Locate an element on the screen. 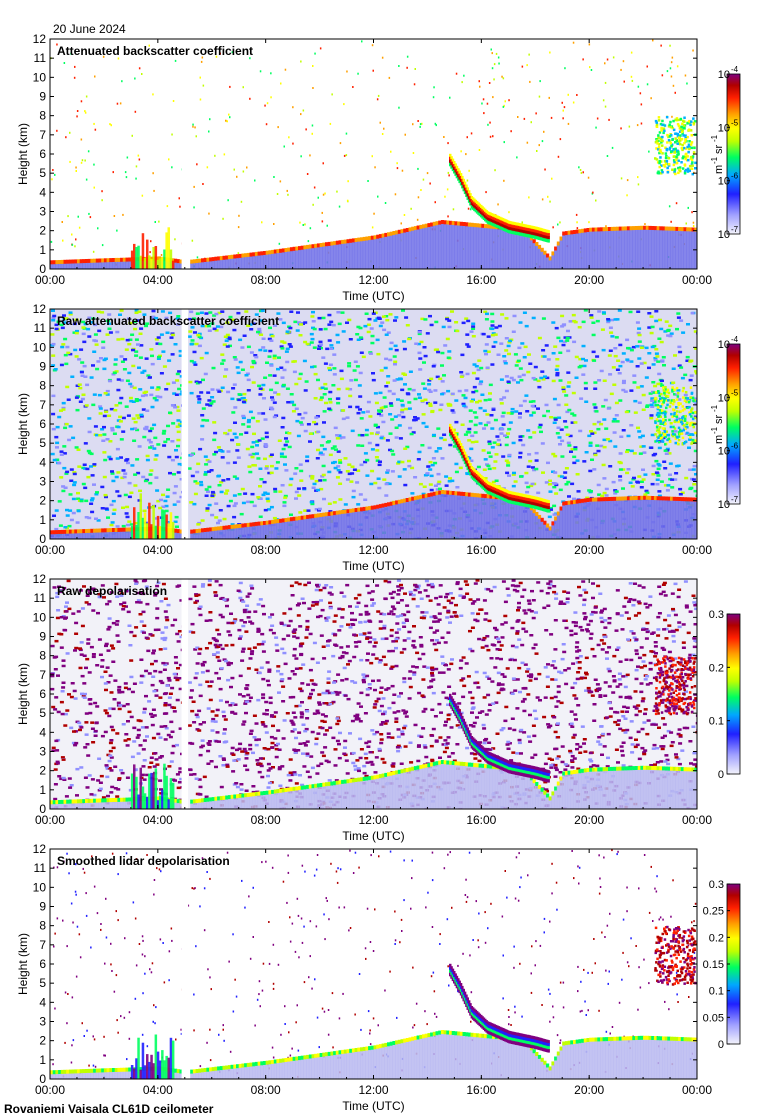 The image size is (780, 1120). instrument-footer: Rovaniemi Vaisala CL61D ceilometer is located at coordinates (109, 1109).